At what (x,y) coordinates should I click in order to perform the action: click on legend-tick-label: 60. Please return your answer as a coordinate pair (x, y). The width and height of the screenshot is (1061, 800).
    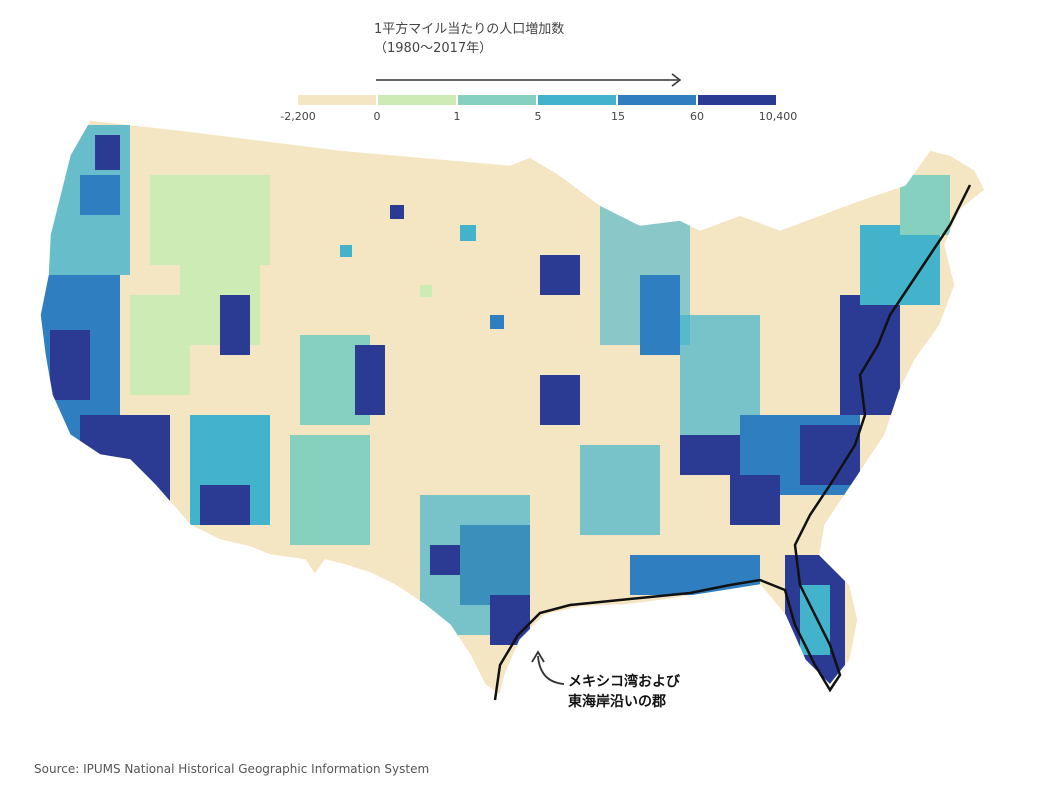
    Looking at the image, I should click on (697, 116).